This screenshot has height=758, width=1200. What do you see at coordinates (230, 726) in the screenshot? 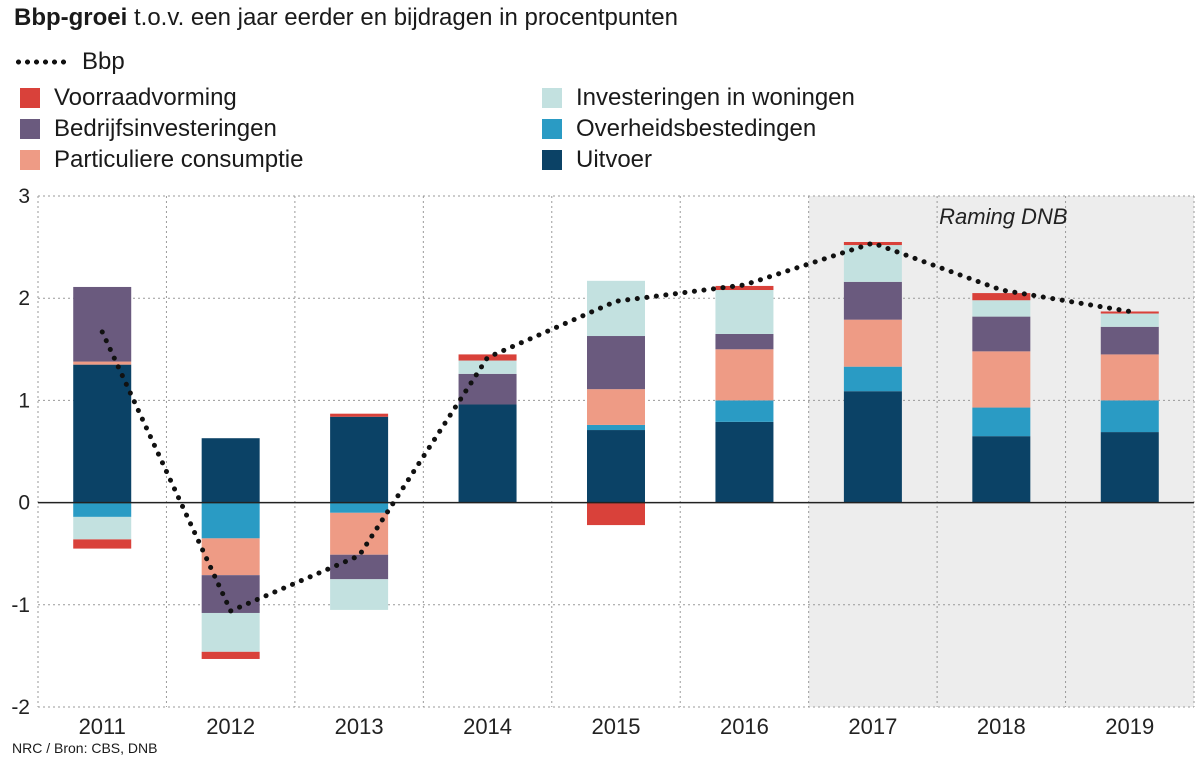
I see `x-tick-label: 2012` at bounding box center [230, 726].